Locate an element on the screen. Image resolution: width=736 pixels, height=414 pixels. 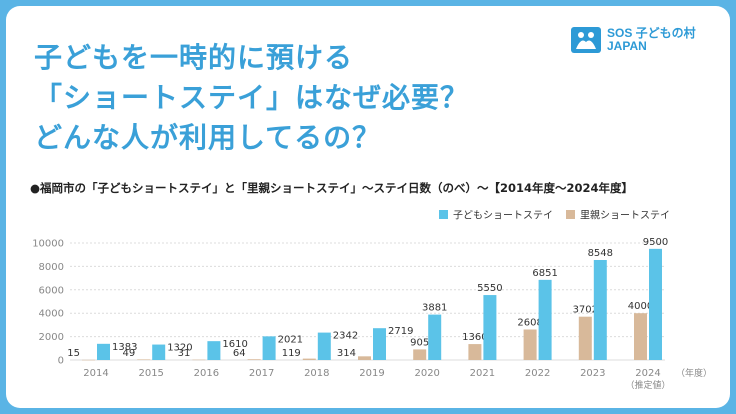
data-label-kodomo: 6851 is located at coordinates (544, 273).